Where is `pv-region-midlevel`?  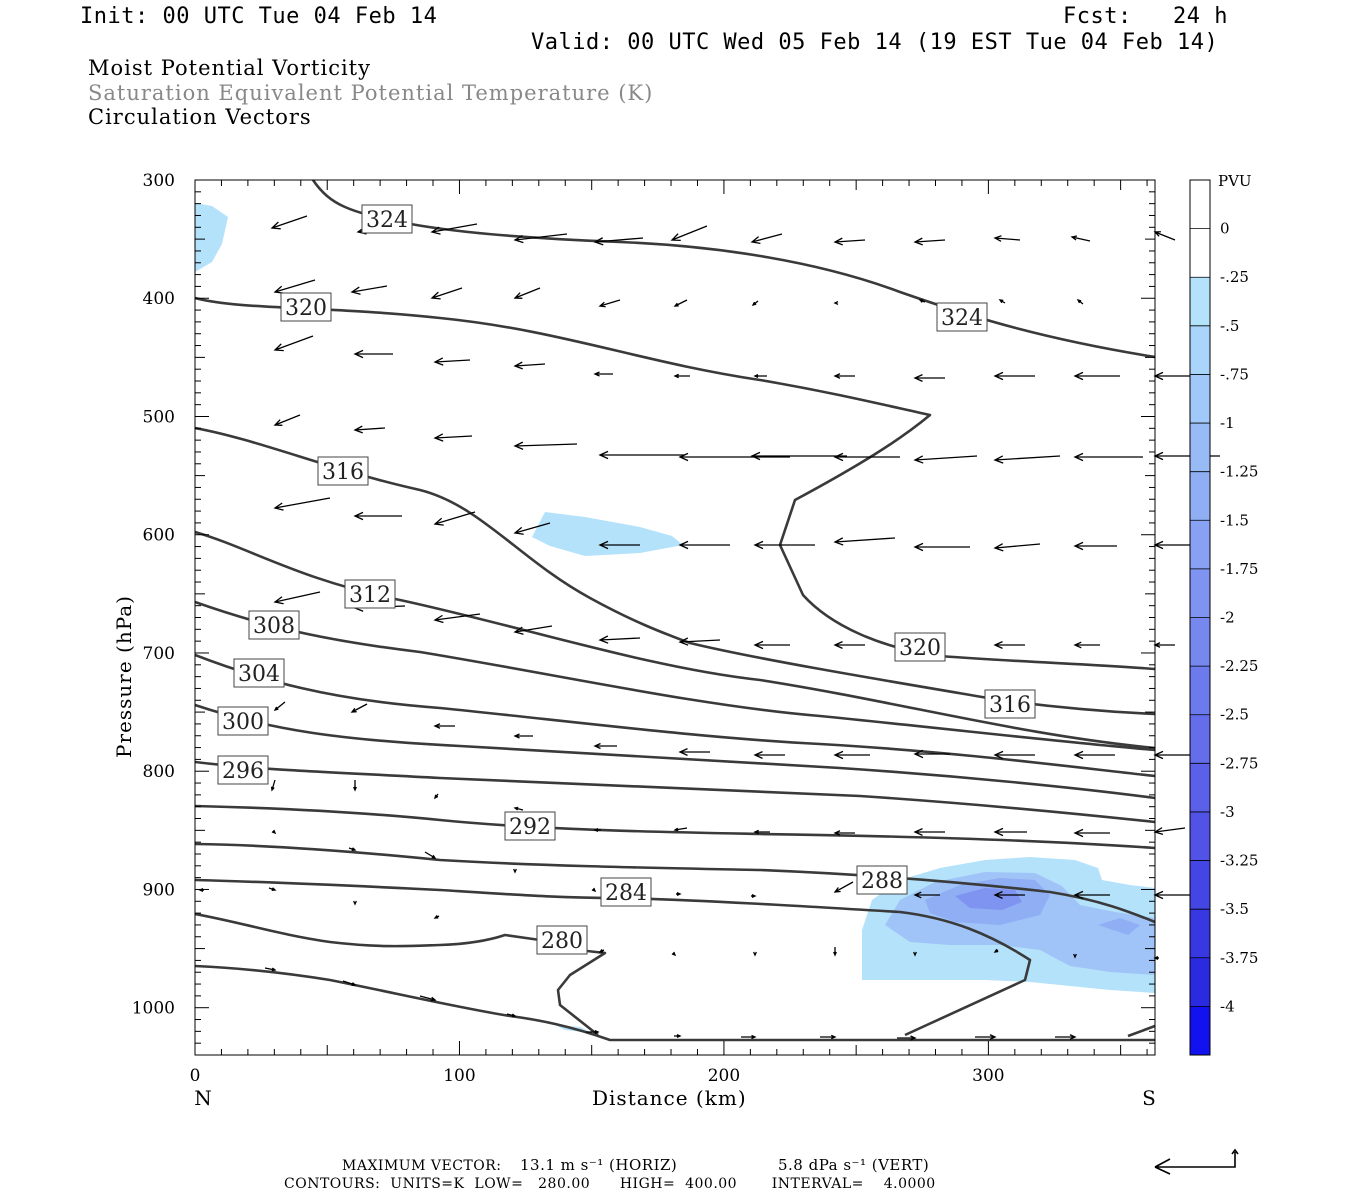
pv-region-midlevel is located at coordinates (607, 534).